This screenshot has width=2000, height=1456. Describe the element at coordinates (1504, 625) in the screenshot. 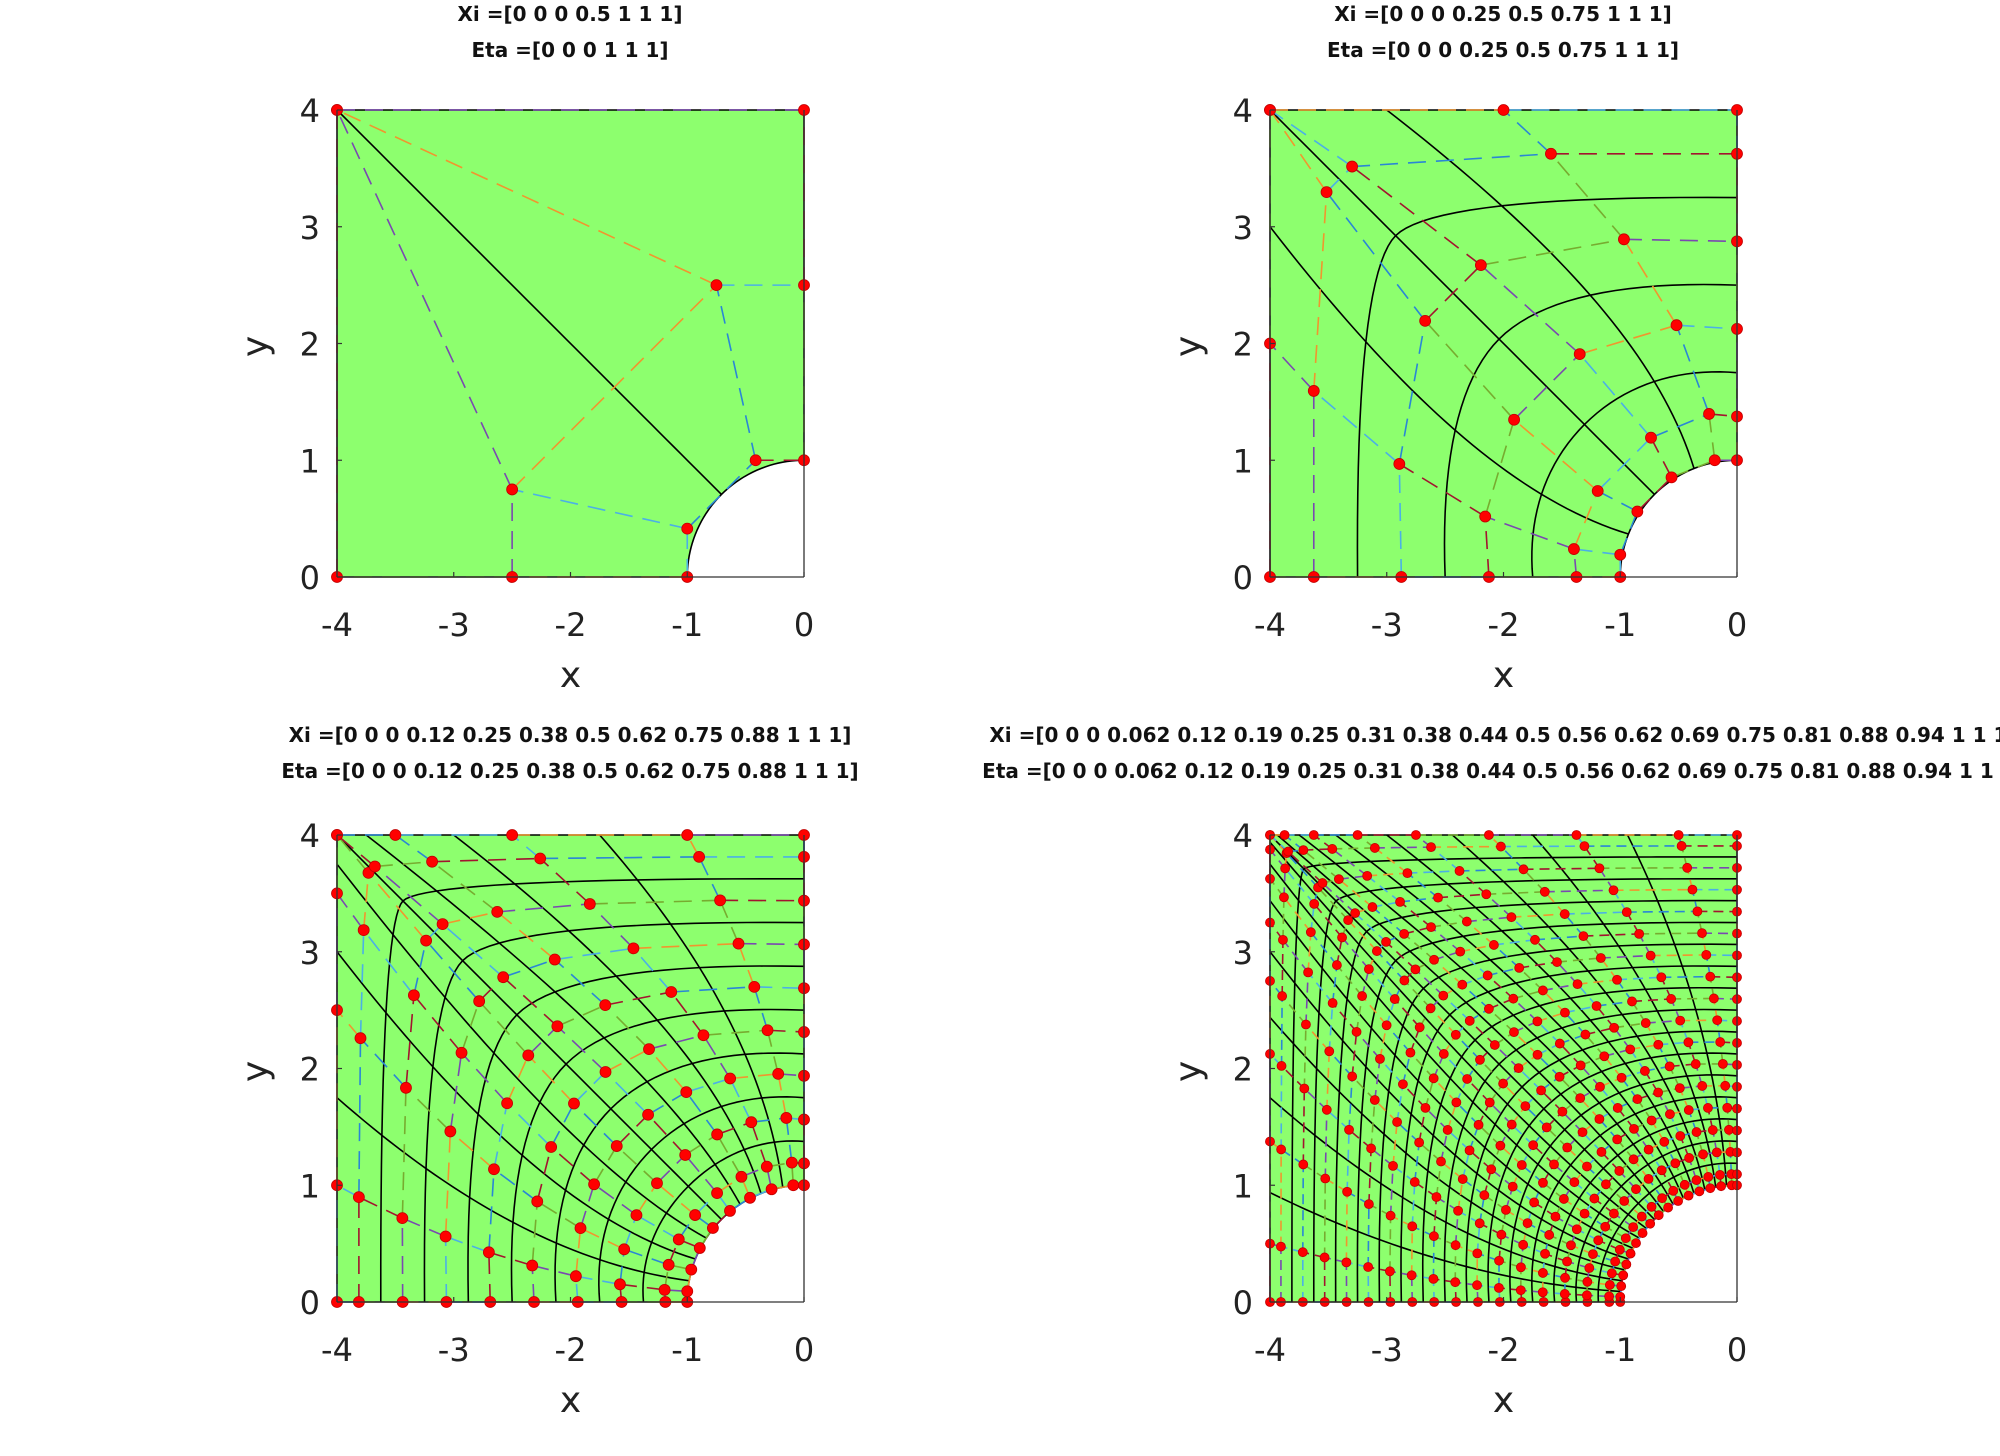

I see `x-tick-label: -2` at that location.